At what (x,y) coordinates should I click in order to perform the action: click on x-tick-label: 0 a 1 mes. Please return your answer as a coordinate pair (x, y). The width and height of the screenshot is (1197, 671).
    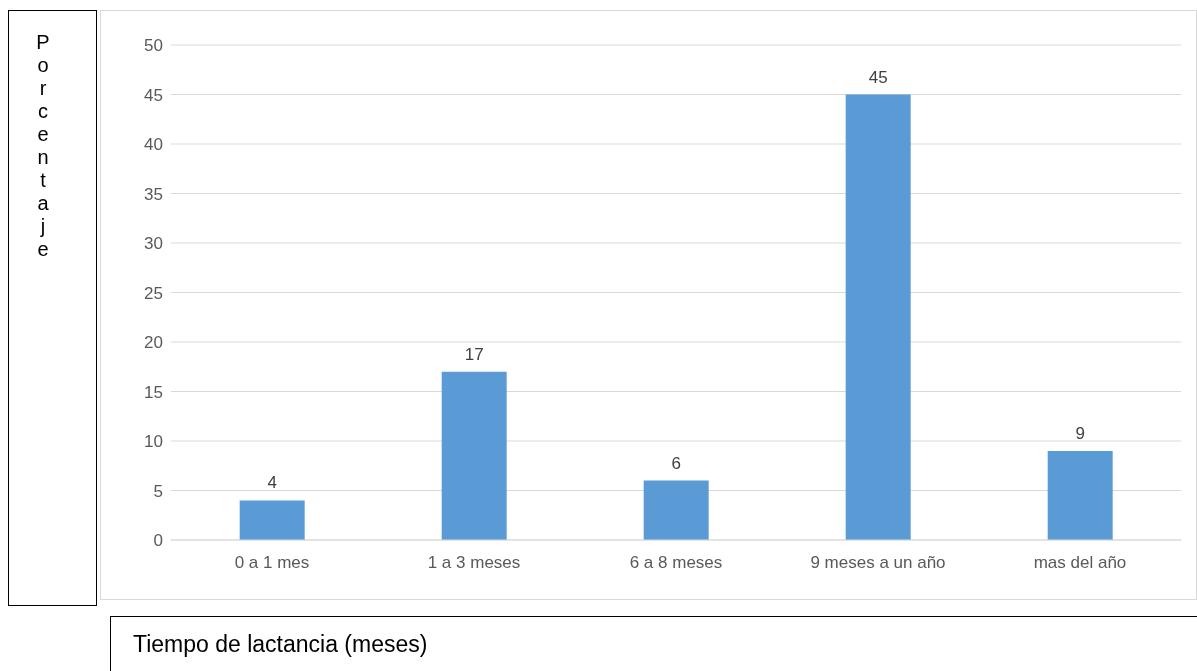
    Looking at the image, I should click on (272, 563).